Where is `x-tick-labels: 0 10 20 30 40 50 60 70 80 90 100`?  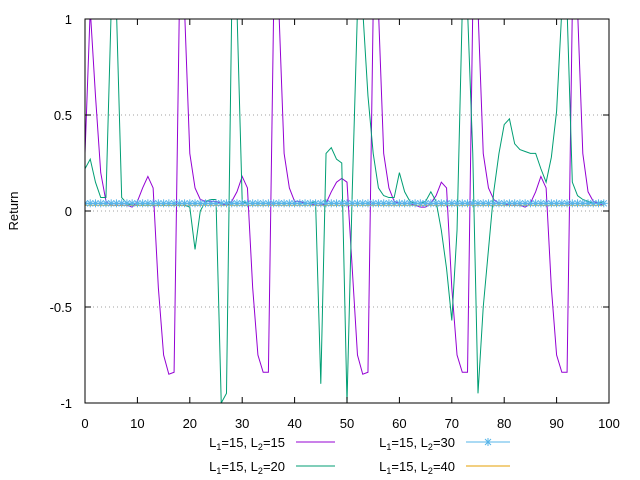 x-tick-labels: 0 10 20 30 40 50 60 70 80 90 100 is located at coordinates (350, 423).